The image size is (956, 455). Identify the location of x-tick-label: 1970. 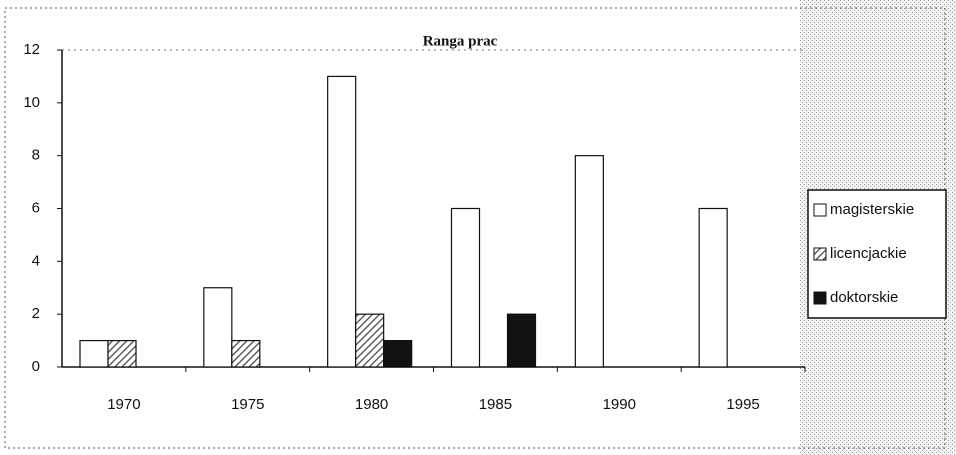
(123, 404).